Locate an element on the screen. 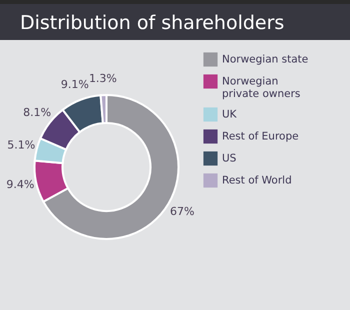 Image resolution: width=350 pixels, height=310 pixels. data-label: 5.1% is located at coordinates (21, 145).